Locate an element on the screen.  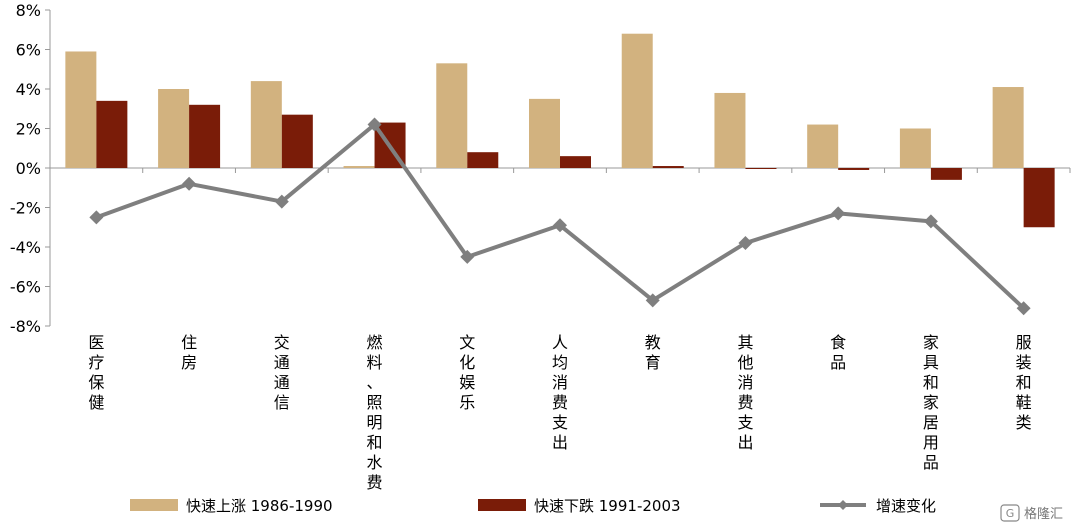
category-label: 食品 is located at coordinates (838, 352).